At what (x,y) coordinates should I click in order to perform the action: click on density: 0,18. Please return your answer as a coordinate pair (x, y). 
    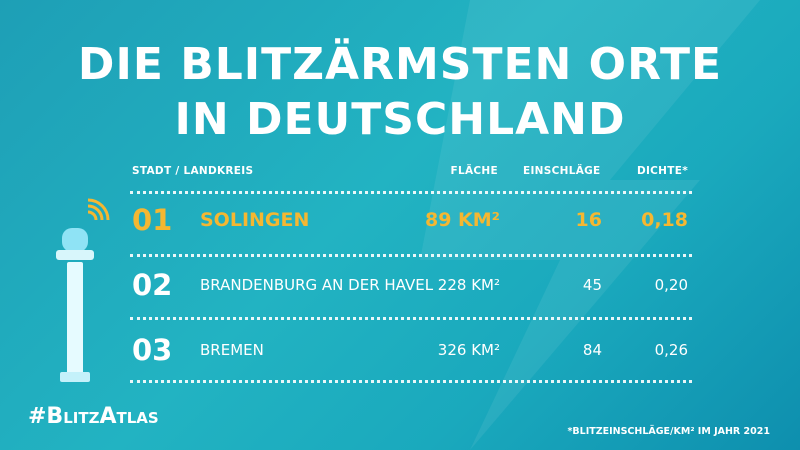
    Looking at the image, I should click on (664, 220).